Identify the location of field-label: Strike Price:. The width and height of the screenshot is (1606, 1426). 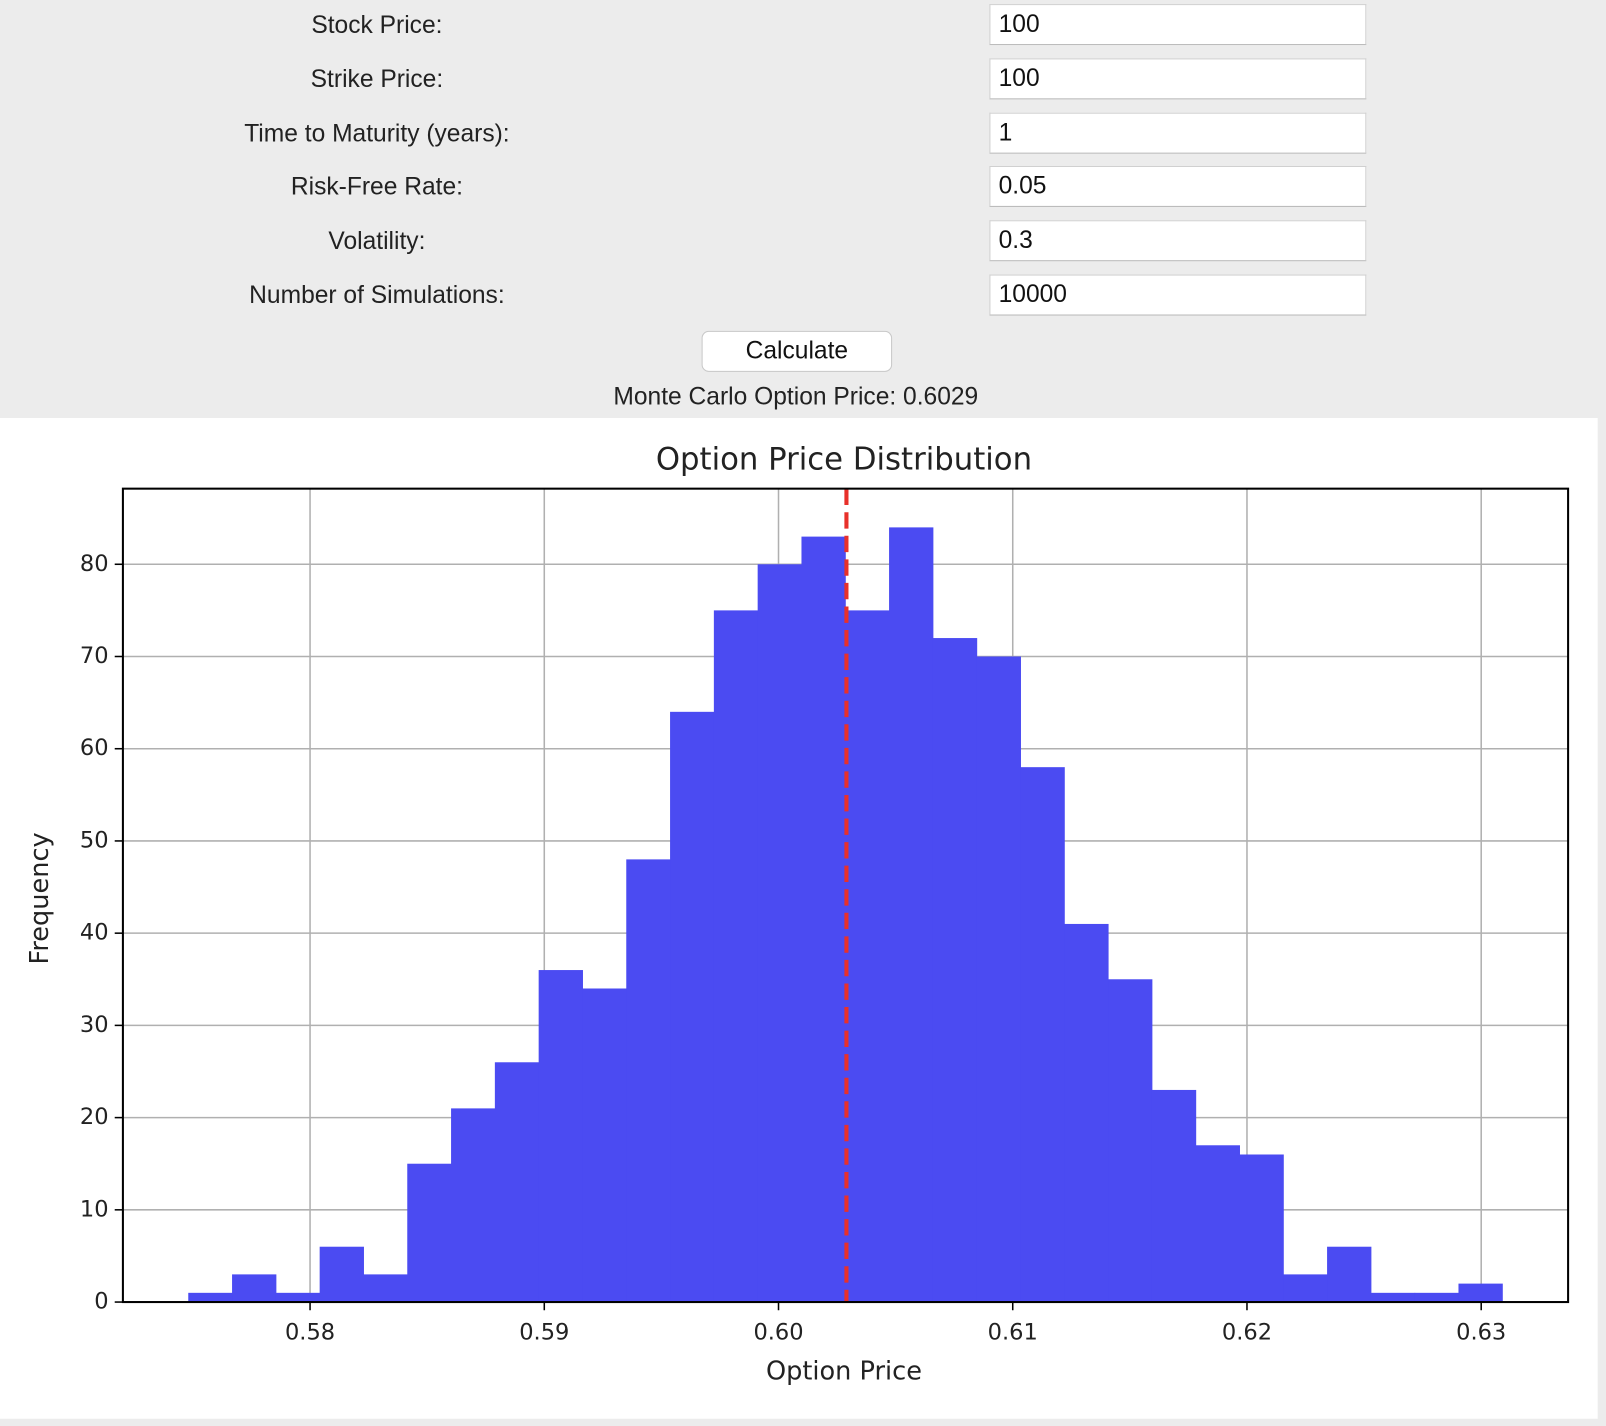
(377, 79).